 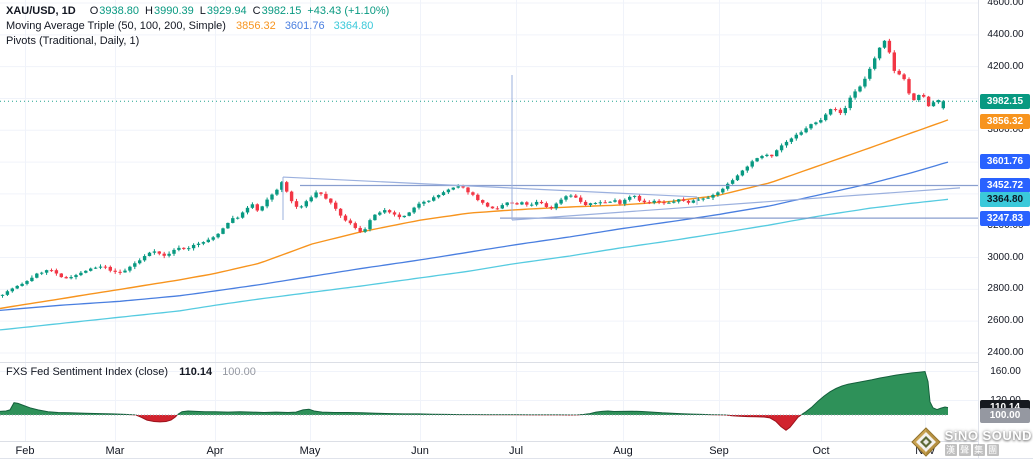 What do you see at coordinates (420, 451) in the screenshot?
I see `time-axis-label-jun: Jun` at bounding box center [420, 451].